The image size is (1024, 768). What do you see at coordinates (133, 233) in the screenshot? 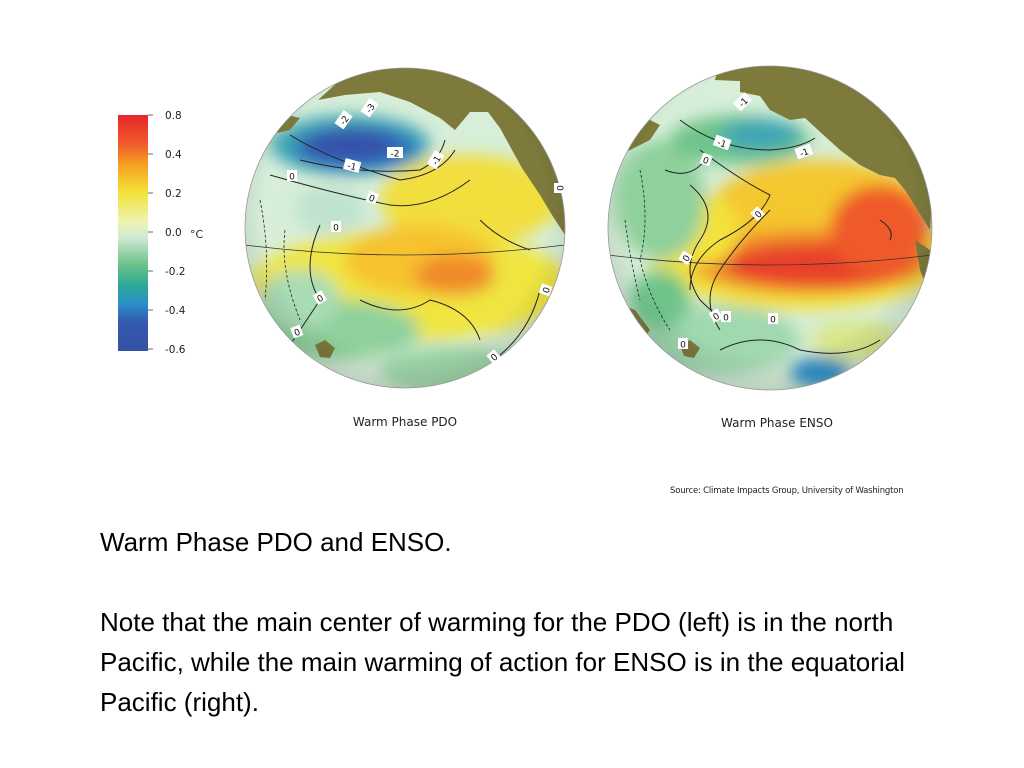
I see `colorbar-gradient` at bounding box center [133, 233].